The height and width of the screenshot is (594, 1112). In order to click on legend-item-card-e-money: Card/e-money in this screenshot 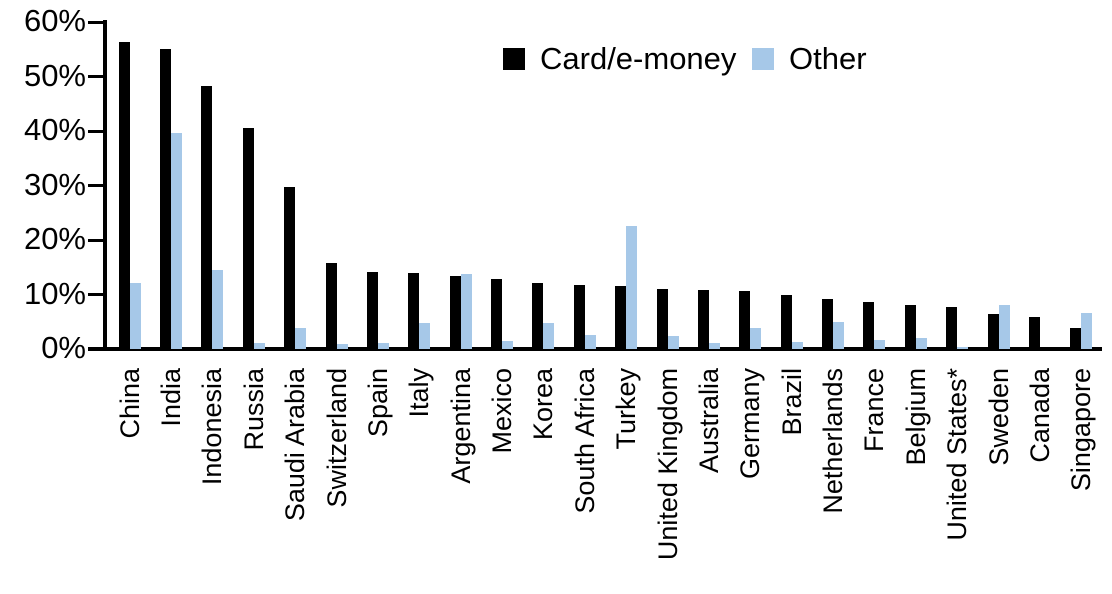, I will do `click(619, 59)`.